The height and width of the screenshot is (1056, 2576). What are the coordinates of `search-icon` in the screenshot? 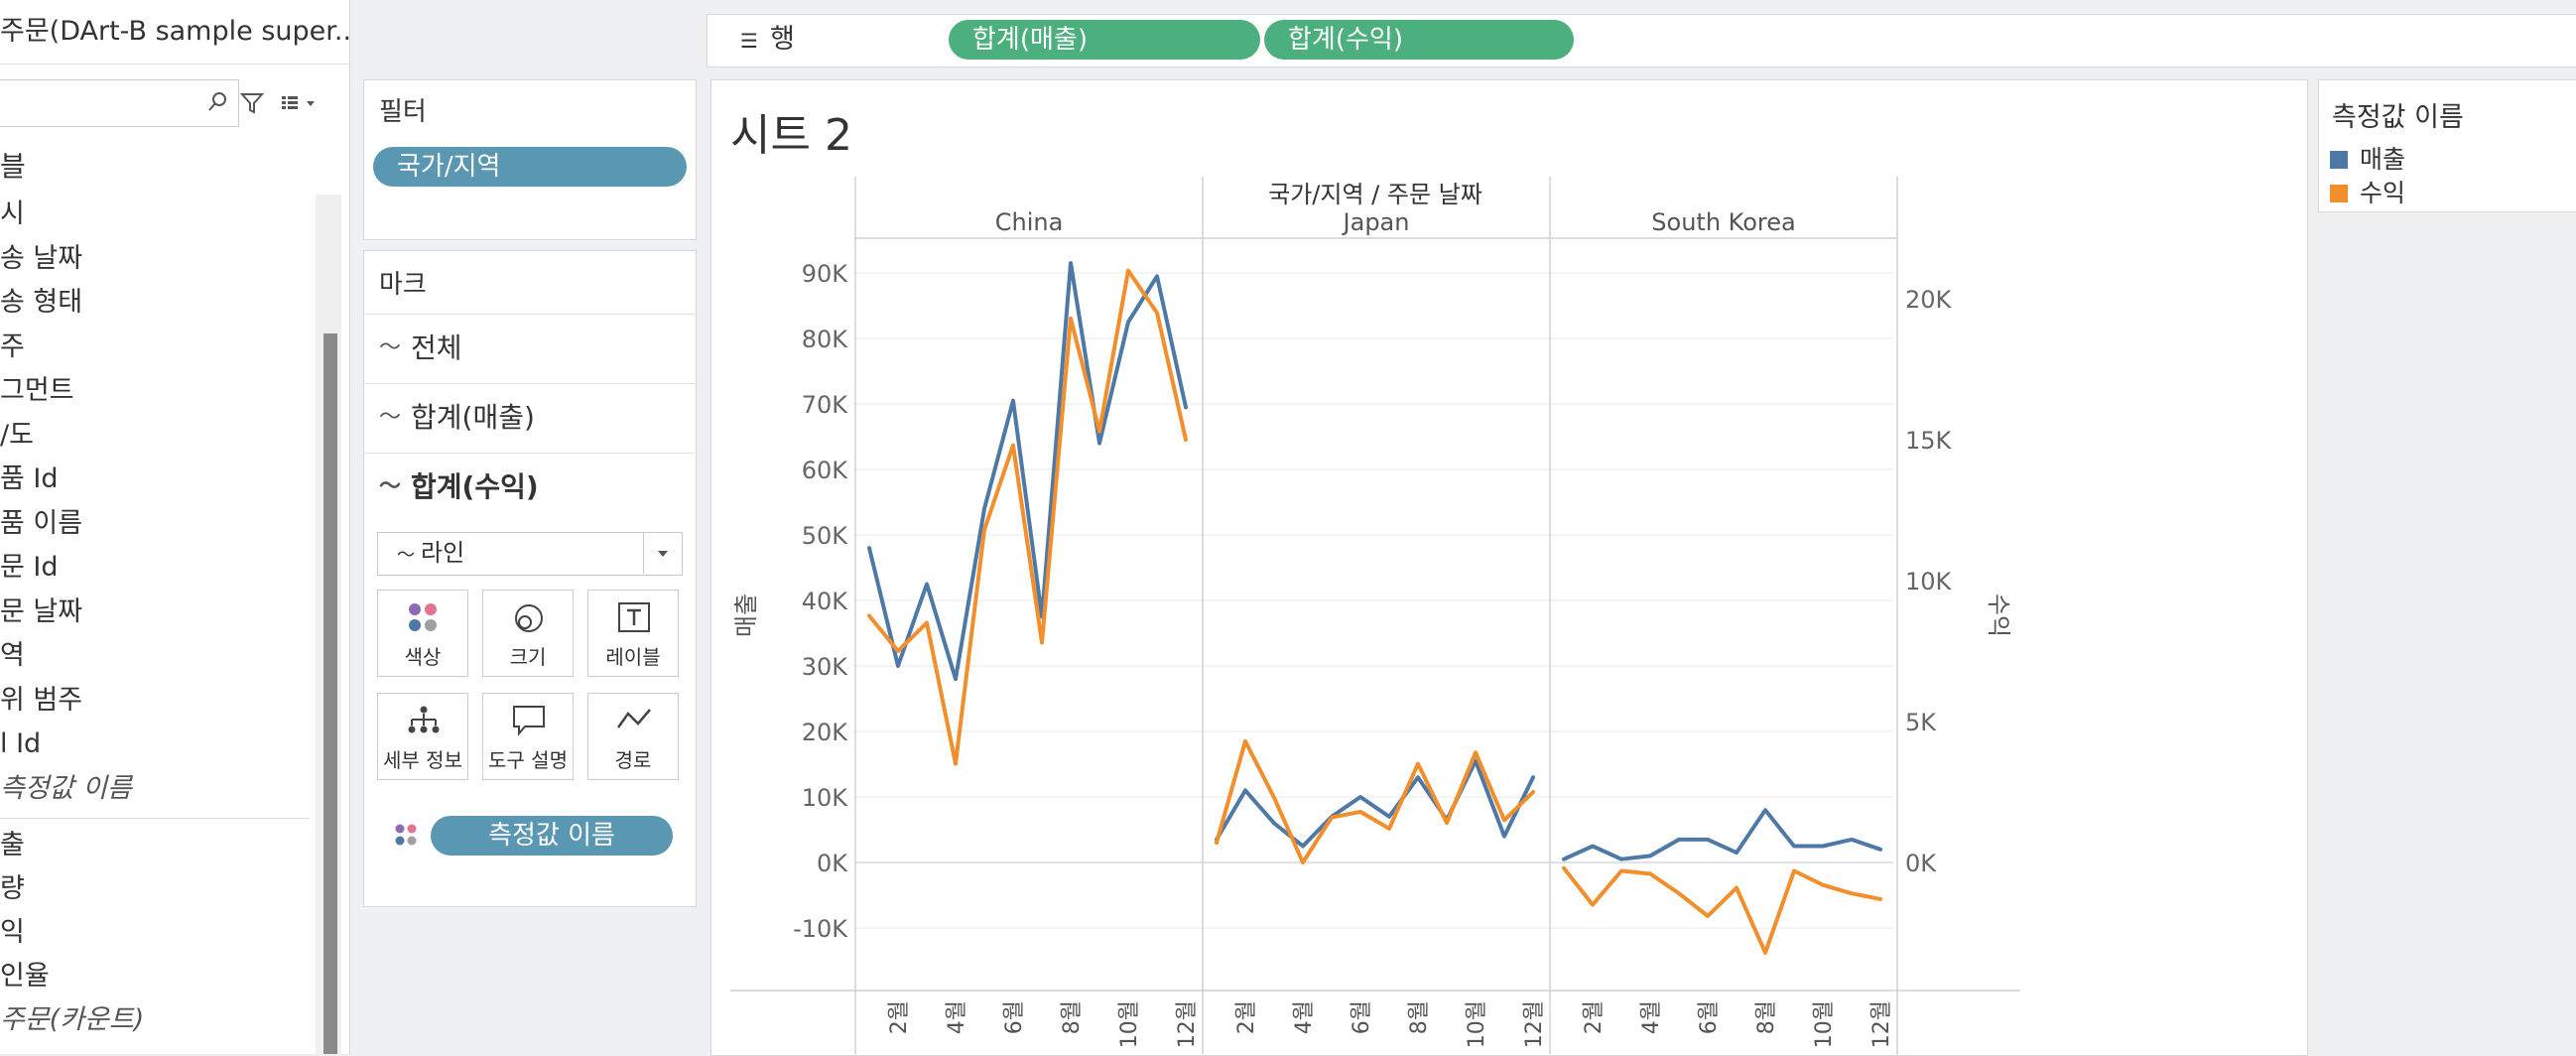 It's located at (217, 102).